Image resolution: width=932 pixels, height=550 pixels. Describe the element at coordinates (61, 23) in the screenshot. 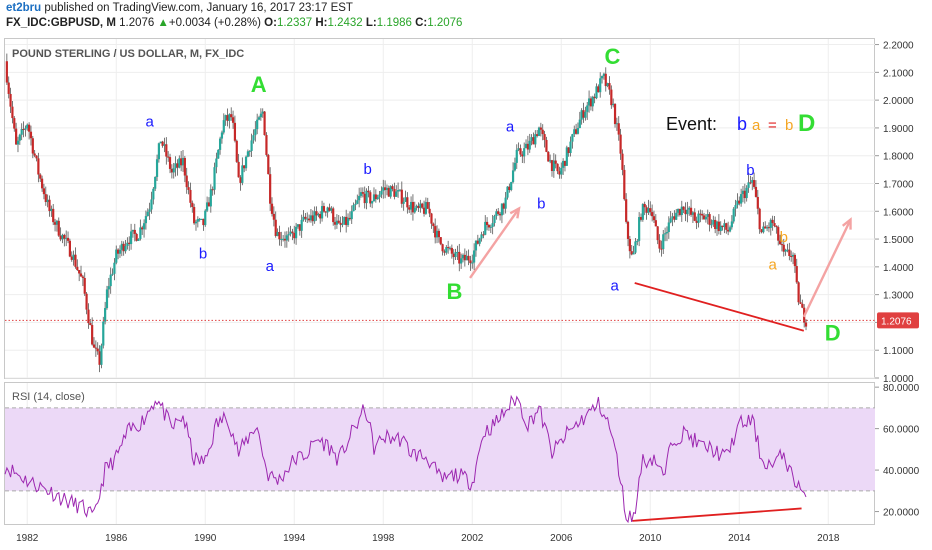

I see `symbol-label: FX_IDC:GBPUSD, M` at that location.